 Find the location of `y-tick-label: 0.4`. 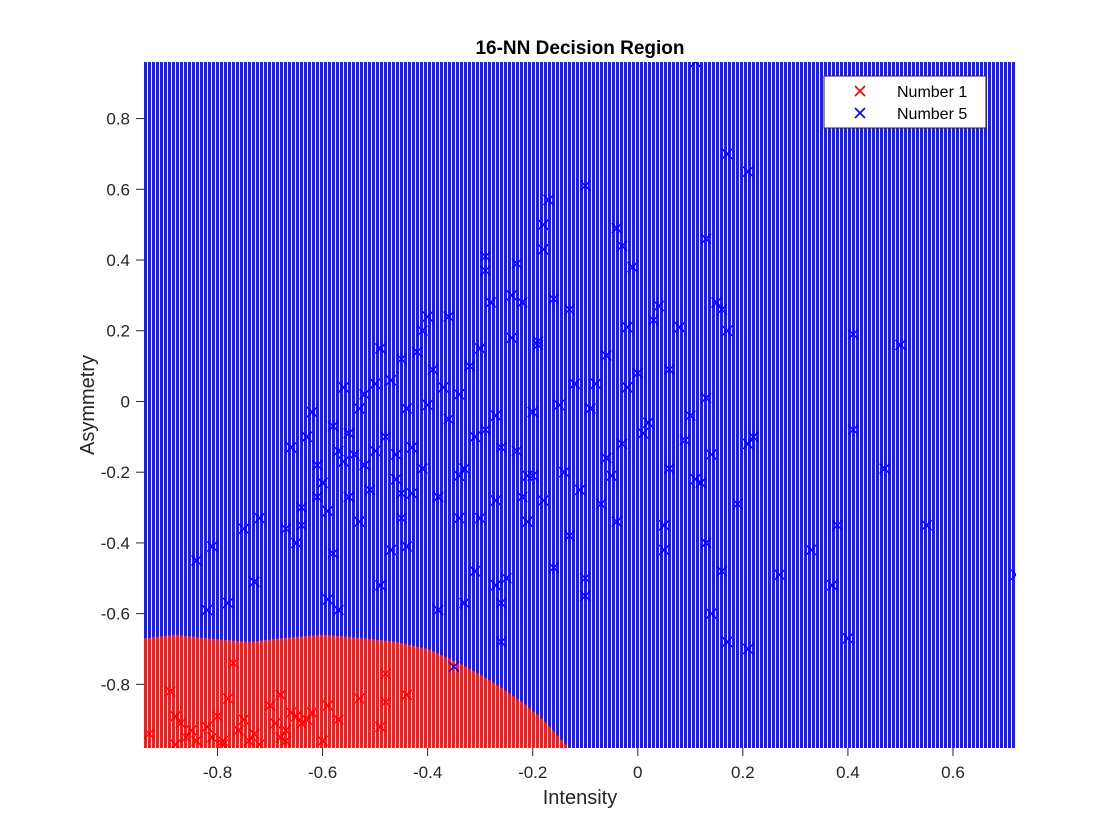

y-tick-label: 0.4 is located at coordinates (118, 260).